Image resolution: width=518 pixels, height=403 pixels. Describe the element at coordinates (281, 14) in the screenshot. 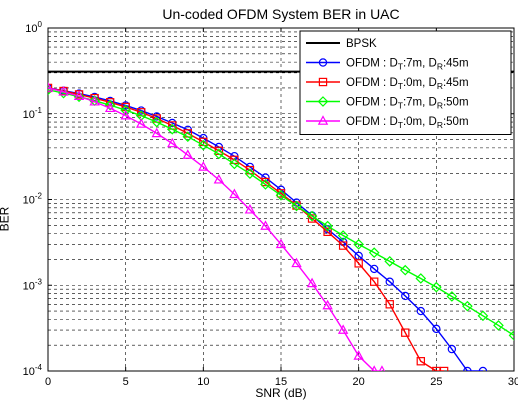

I see `chart-title: Un-coded OFDM System BER in UAC` at that location.